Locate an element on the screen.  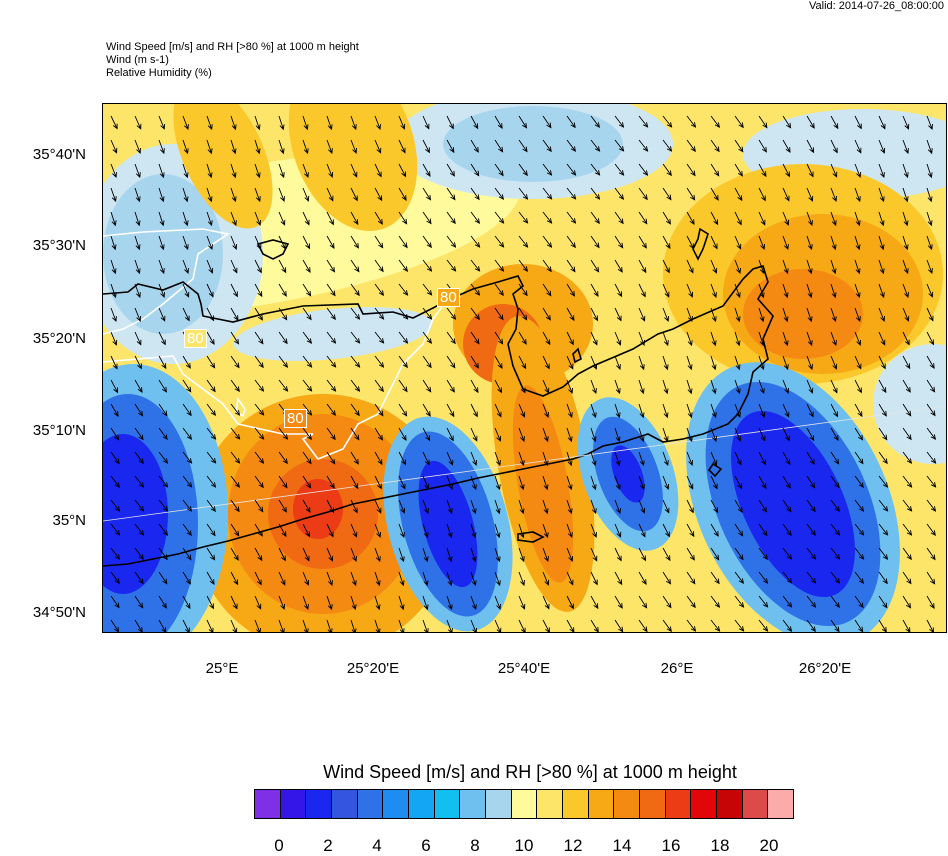
rh-contour-label: 80 is located at coordinates (195, 338).